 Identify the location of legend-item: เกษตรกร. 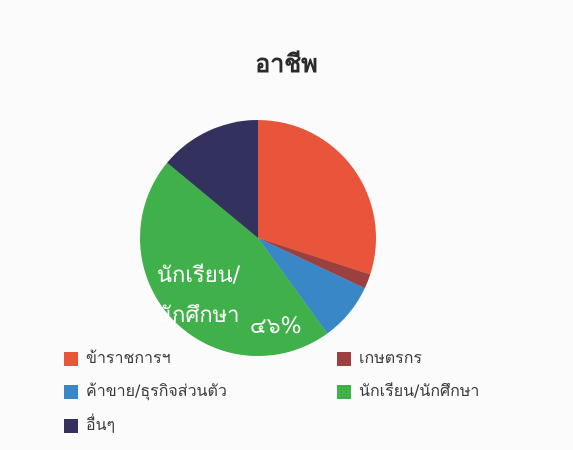
(379, 358).